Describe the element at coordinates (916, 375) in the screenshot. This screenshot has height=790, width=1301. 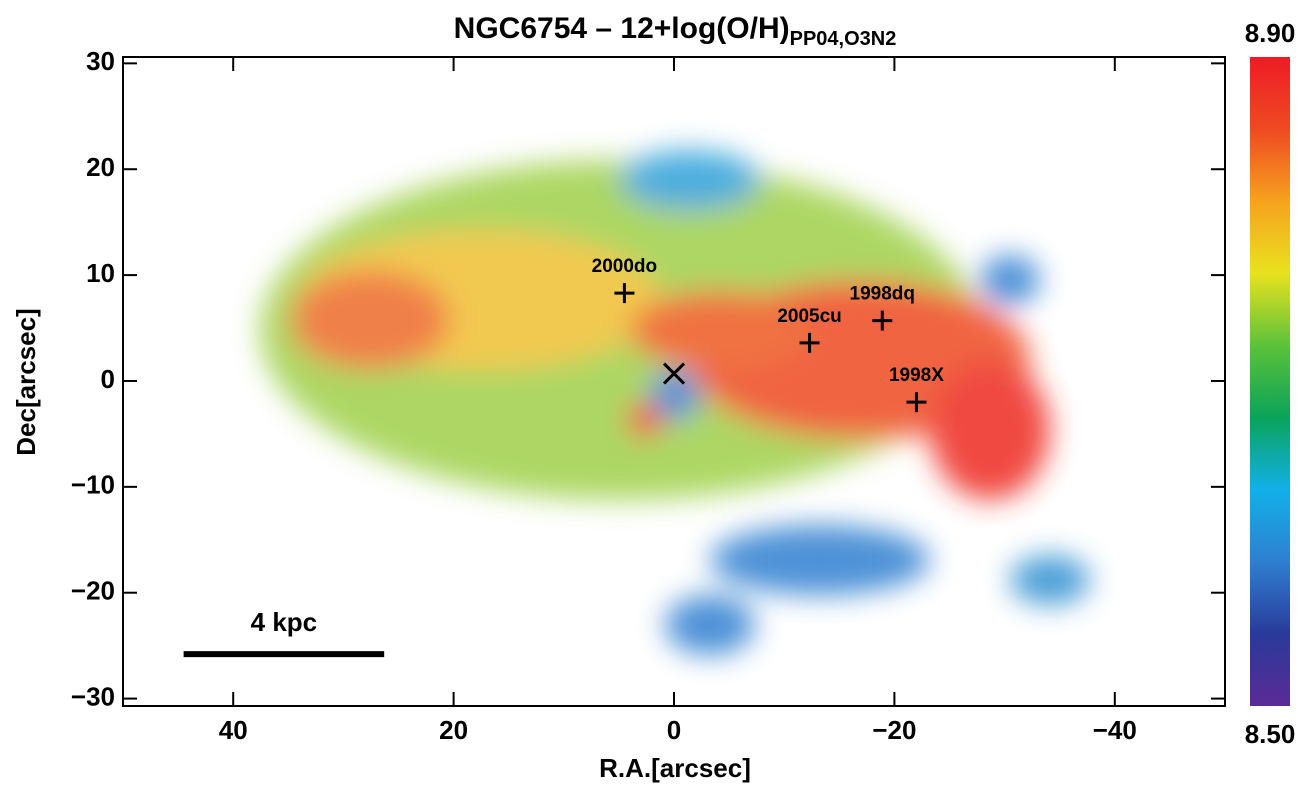
I see `sn-label: 1998X` at that location.